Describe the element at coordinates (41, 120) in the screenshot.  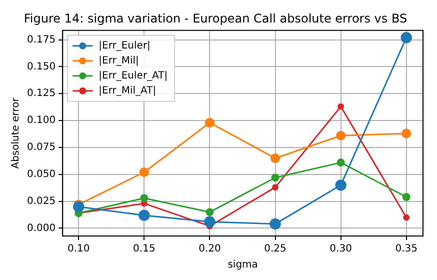
I see `y-tick-label: 0.100` at that location.